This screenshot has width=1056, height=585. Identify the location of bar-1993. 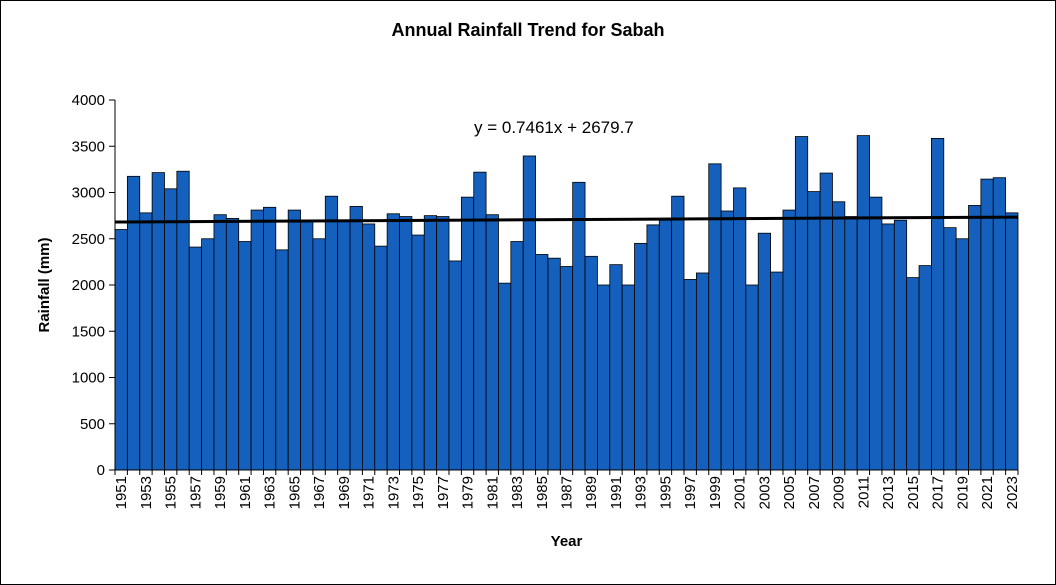
(641, 356).